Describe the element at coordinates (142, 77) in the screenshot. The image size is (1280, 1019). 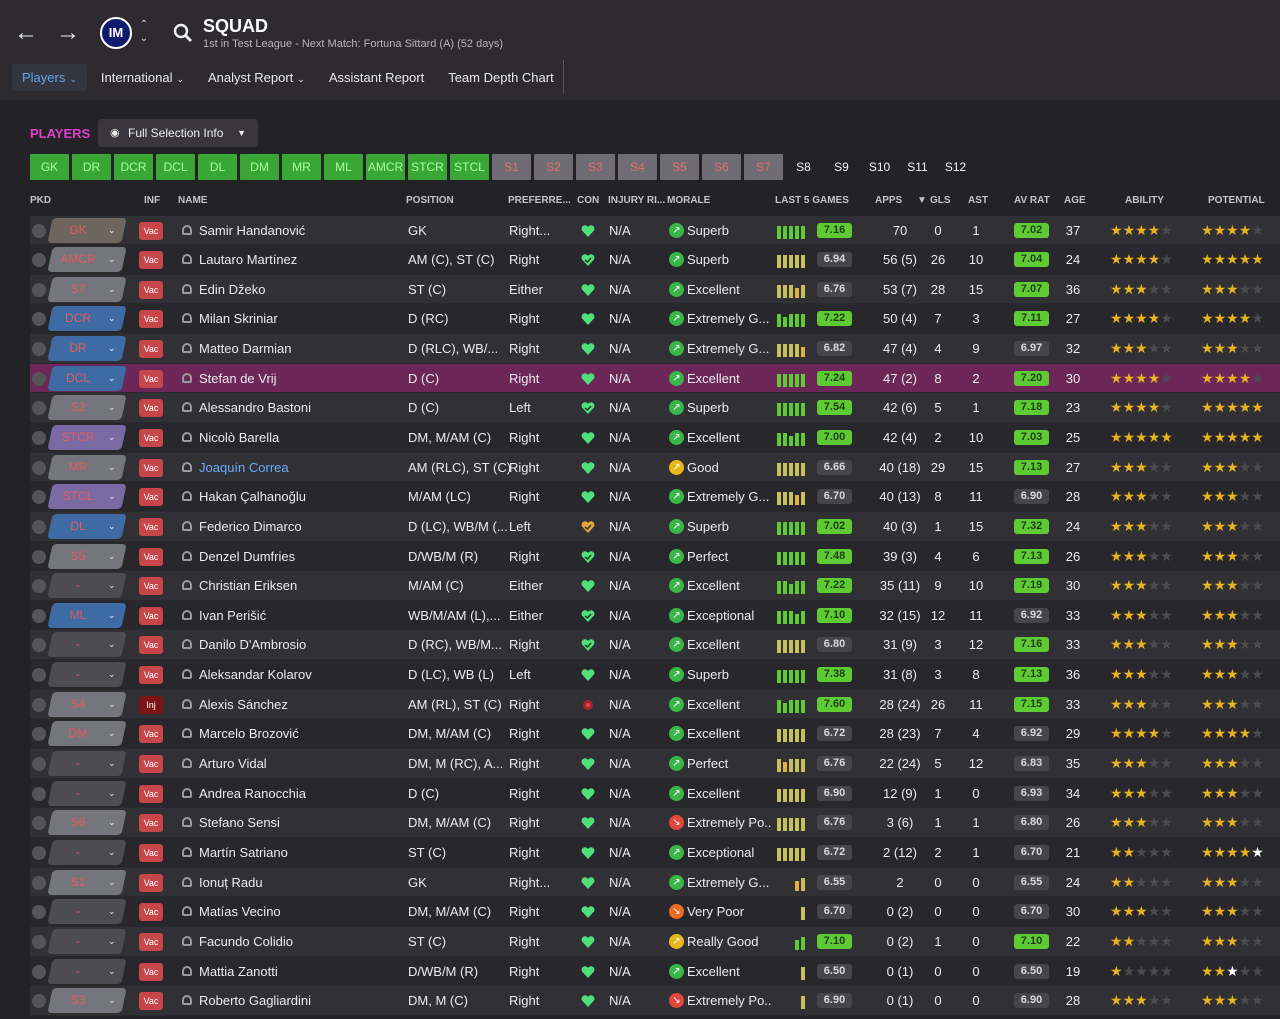
I see `subnav-international: International ⌄` at that location.